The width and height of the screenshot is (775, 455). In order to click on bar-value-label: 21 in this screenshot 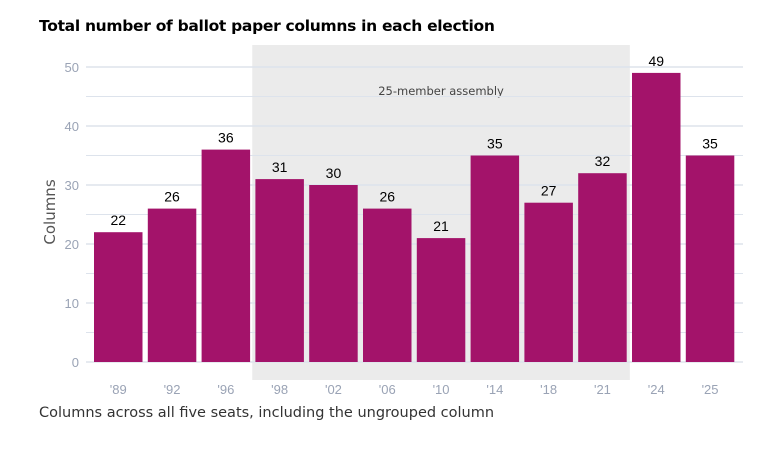, I will do `click(441, 226)`.